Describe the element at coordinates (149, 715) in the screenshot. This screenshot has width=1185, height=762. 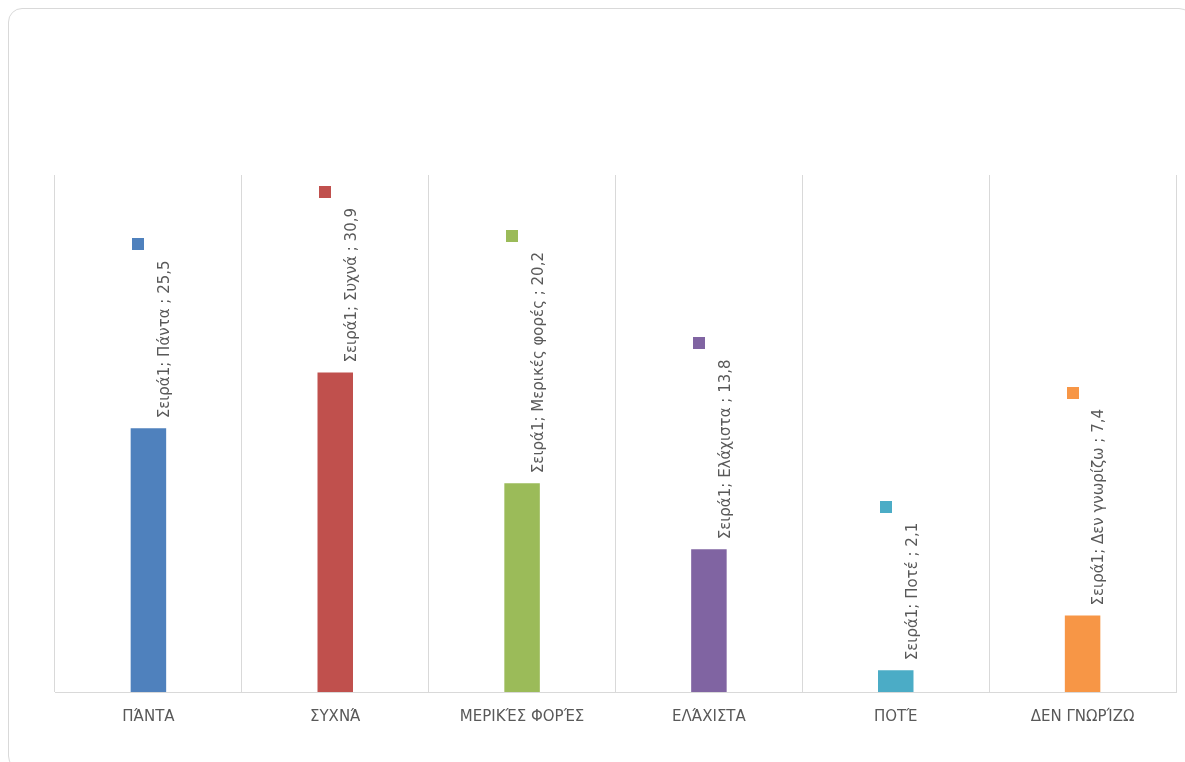
I see `x-tick-label: ΠΆΝΤΑ` at that location.